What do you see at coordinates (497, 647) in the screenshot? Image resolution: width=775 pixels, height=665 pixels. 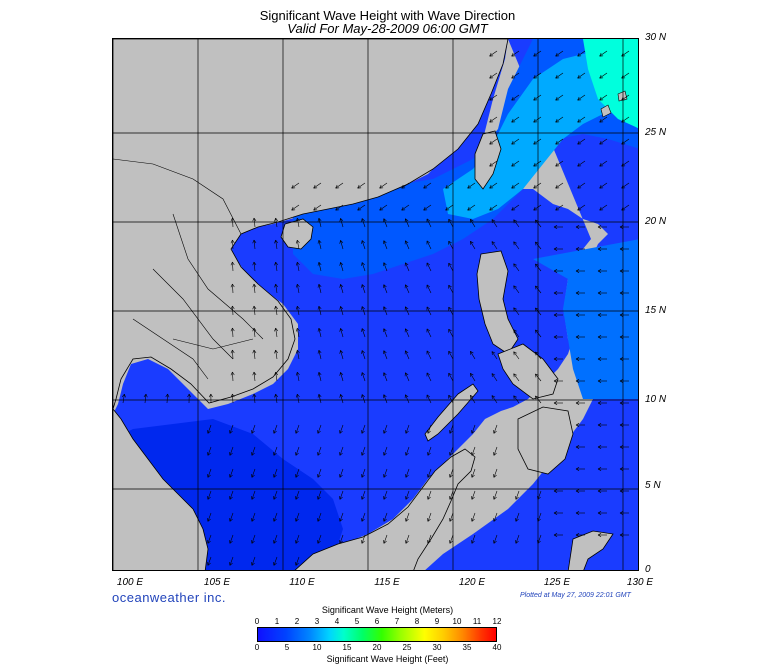 I see `feet-tick-label: 40` at bounding box center [497, 647].